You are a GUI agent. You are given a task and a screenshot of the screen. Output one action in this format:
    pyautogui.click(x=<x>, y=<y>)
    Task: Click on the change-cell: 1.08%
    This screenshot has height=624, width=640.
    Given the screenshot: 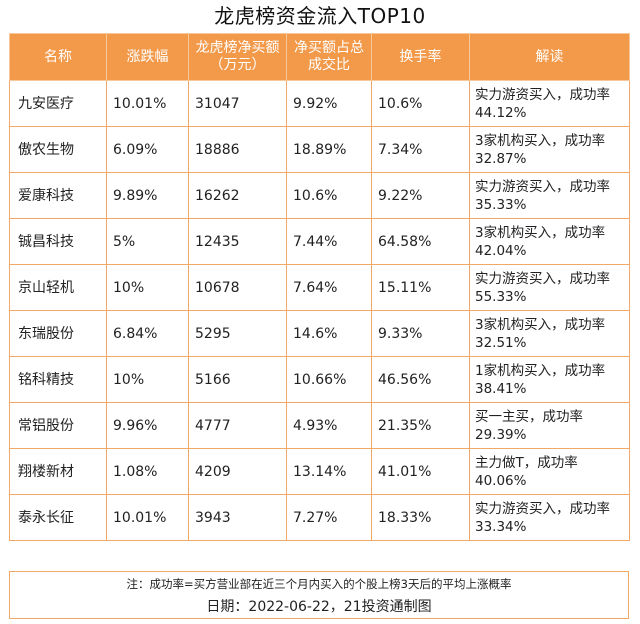 What is the action you would take?
    pyautogui.click(x=147, y=471)
    